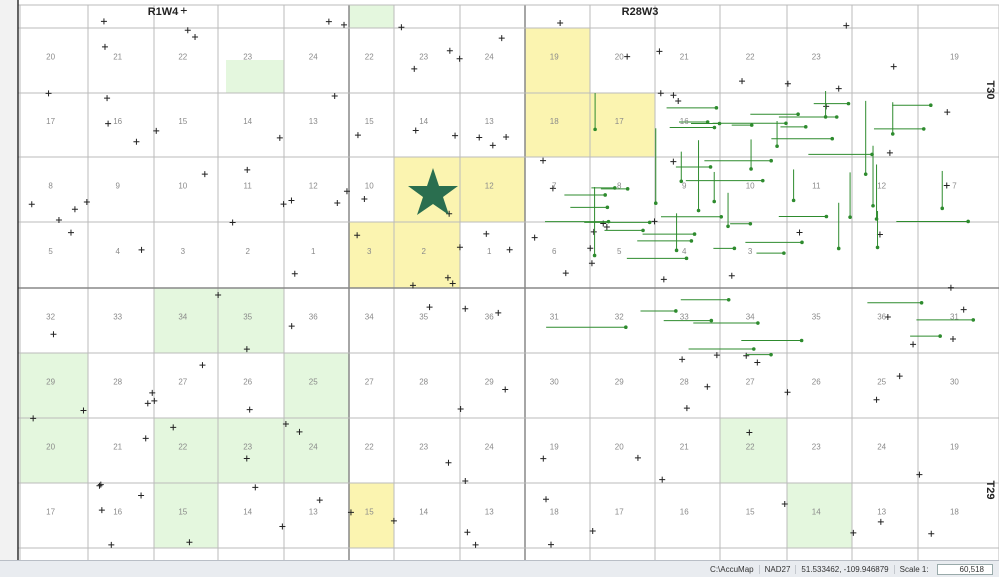  I want to click on status-scale-label: Scale 1:, so click(913, 569).